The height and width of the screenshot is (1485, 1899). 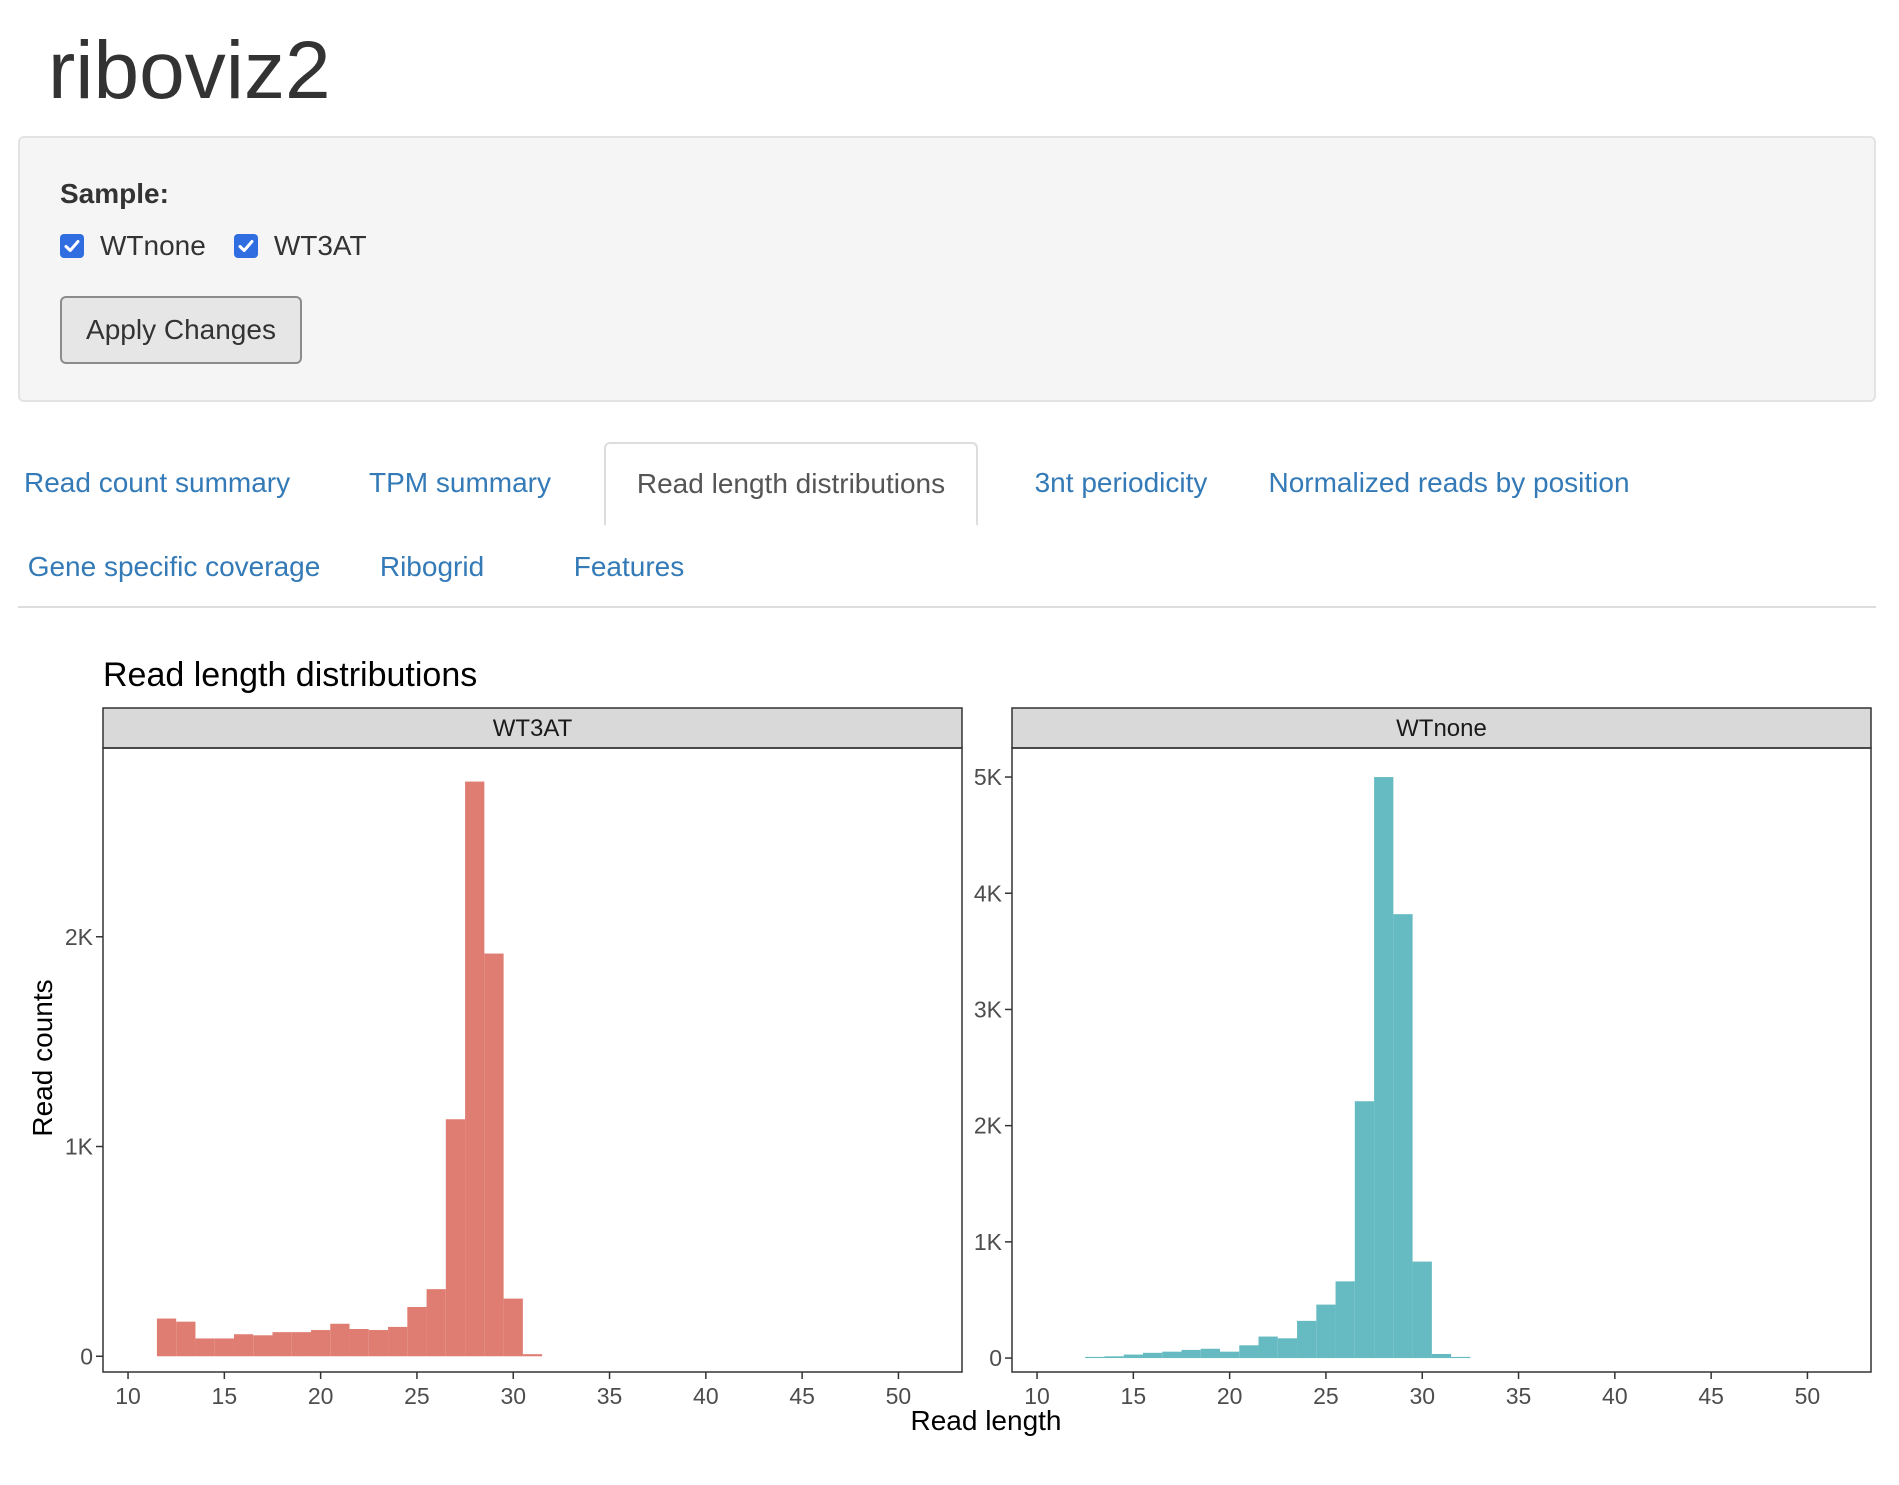 I want to click on tab-3nt-periodicity: 3nt periodicity, so click(x=1121, y=482).